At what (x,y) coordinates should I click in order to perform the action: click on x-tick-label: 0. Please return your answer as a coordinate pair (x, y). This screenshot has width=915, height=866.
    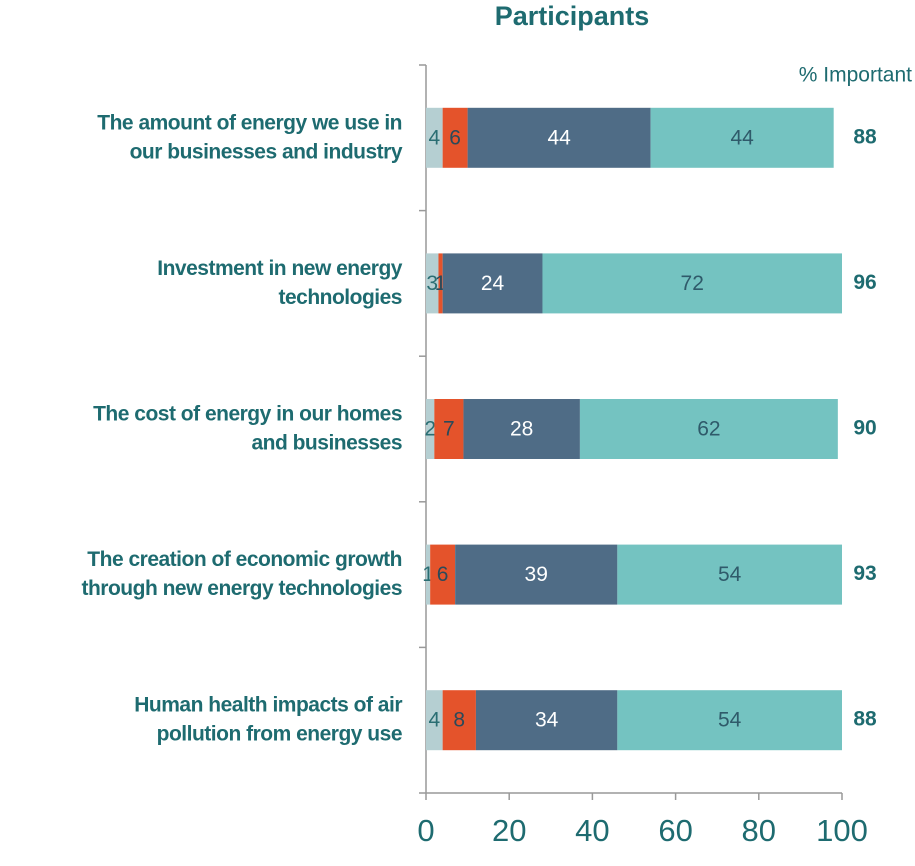
    Looking at the image, I should click on (425, 830).